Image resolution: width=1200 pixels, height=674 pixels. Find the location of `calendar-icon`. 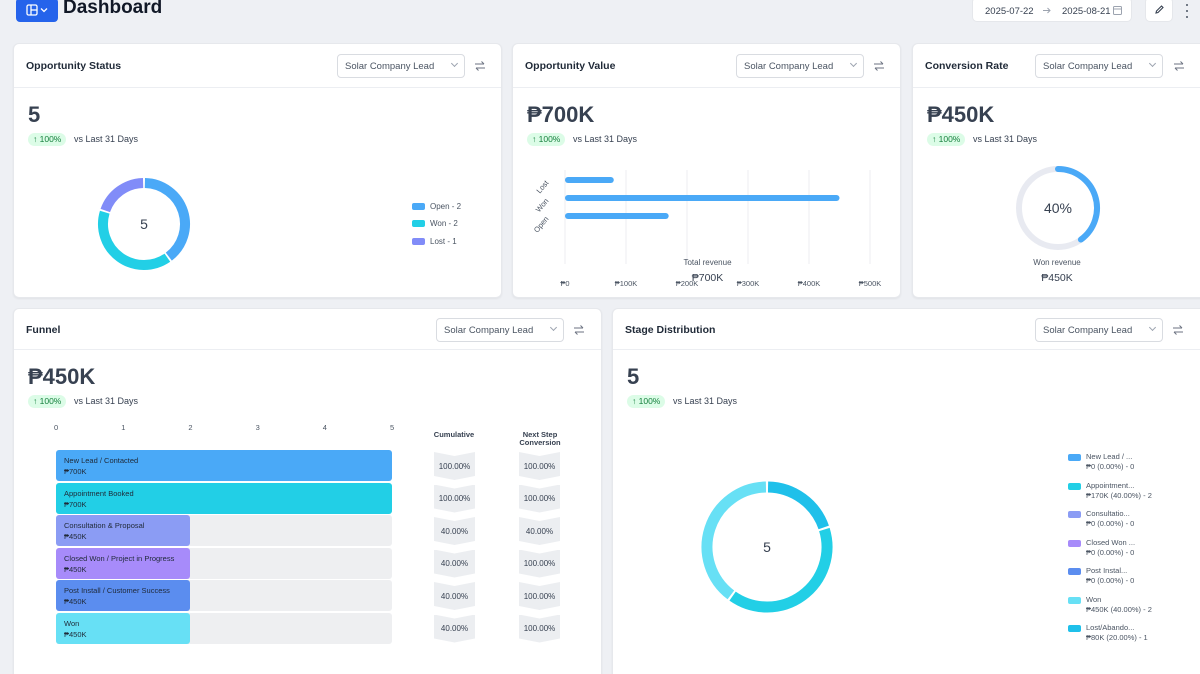

calendar-icon is located at coordinates (1117, 10).